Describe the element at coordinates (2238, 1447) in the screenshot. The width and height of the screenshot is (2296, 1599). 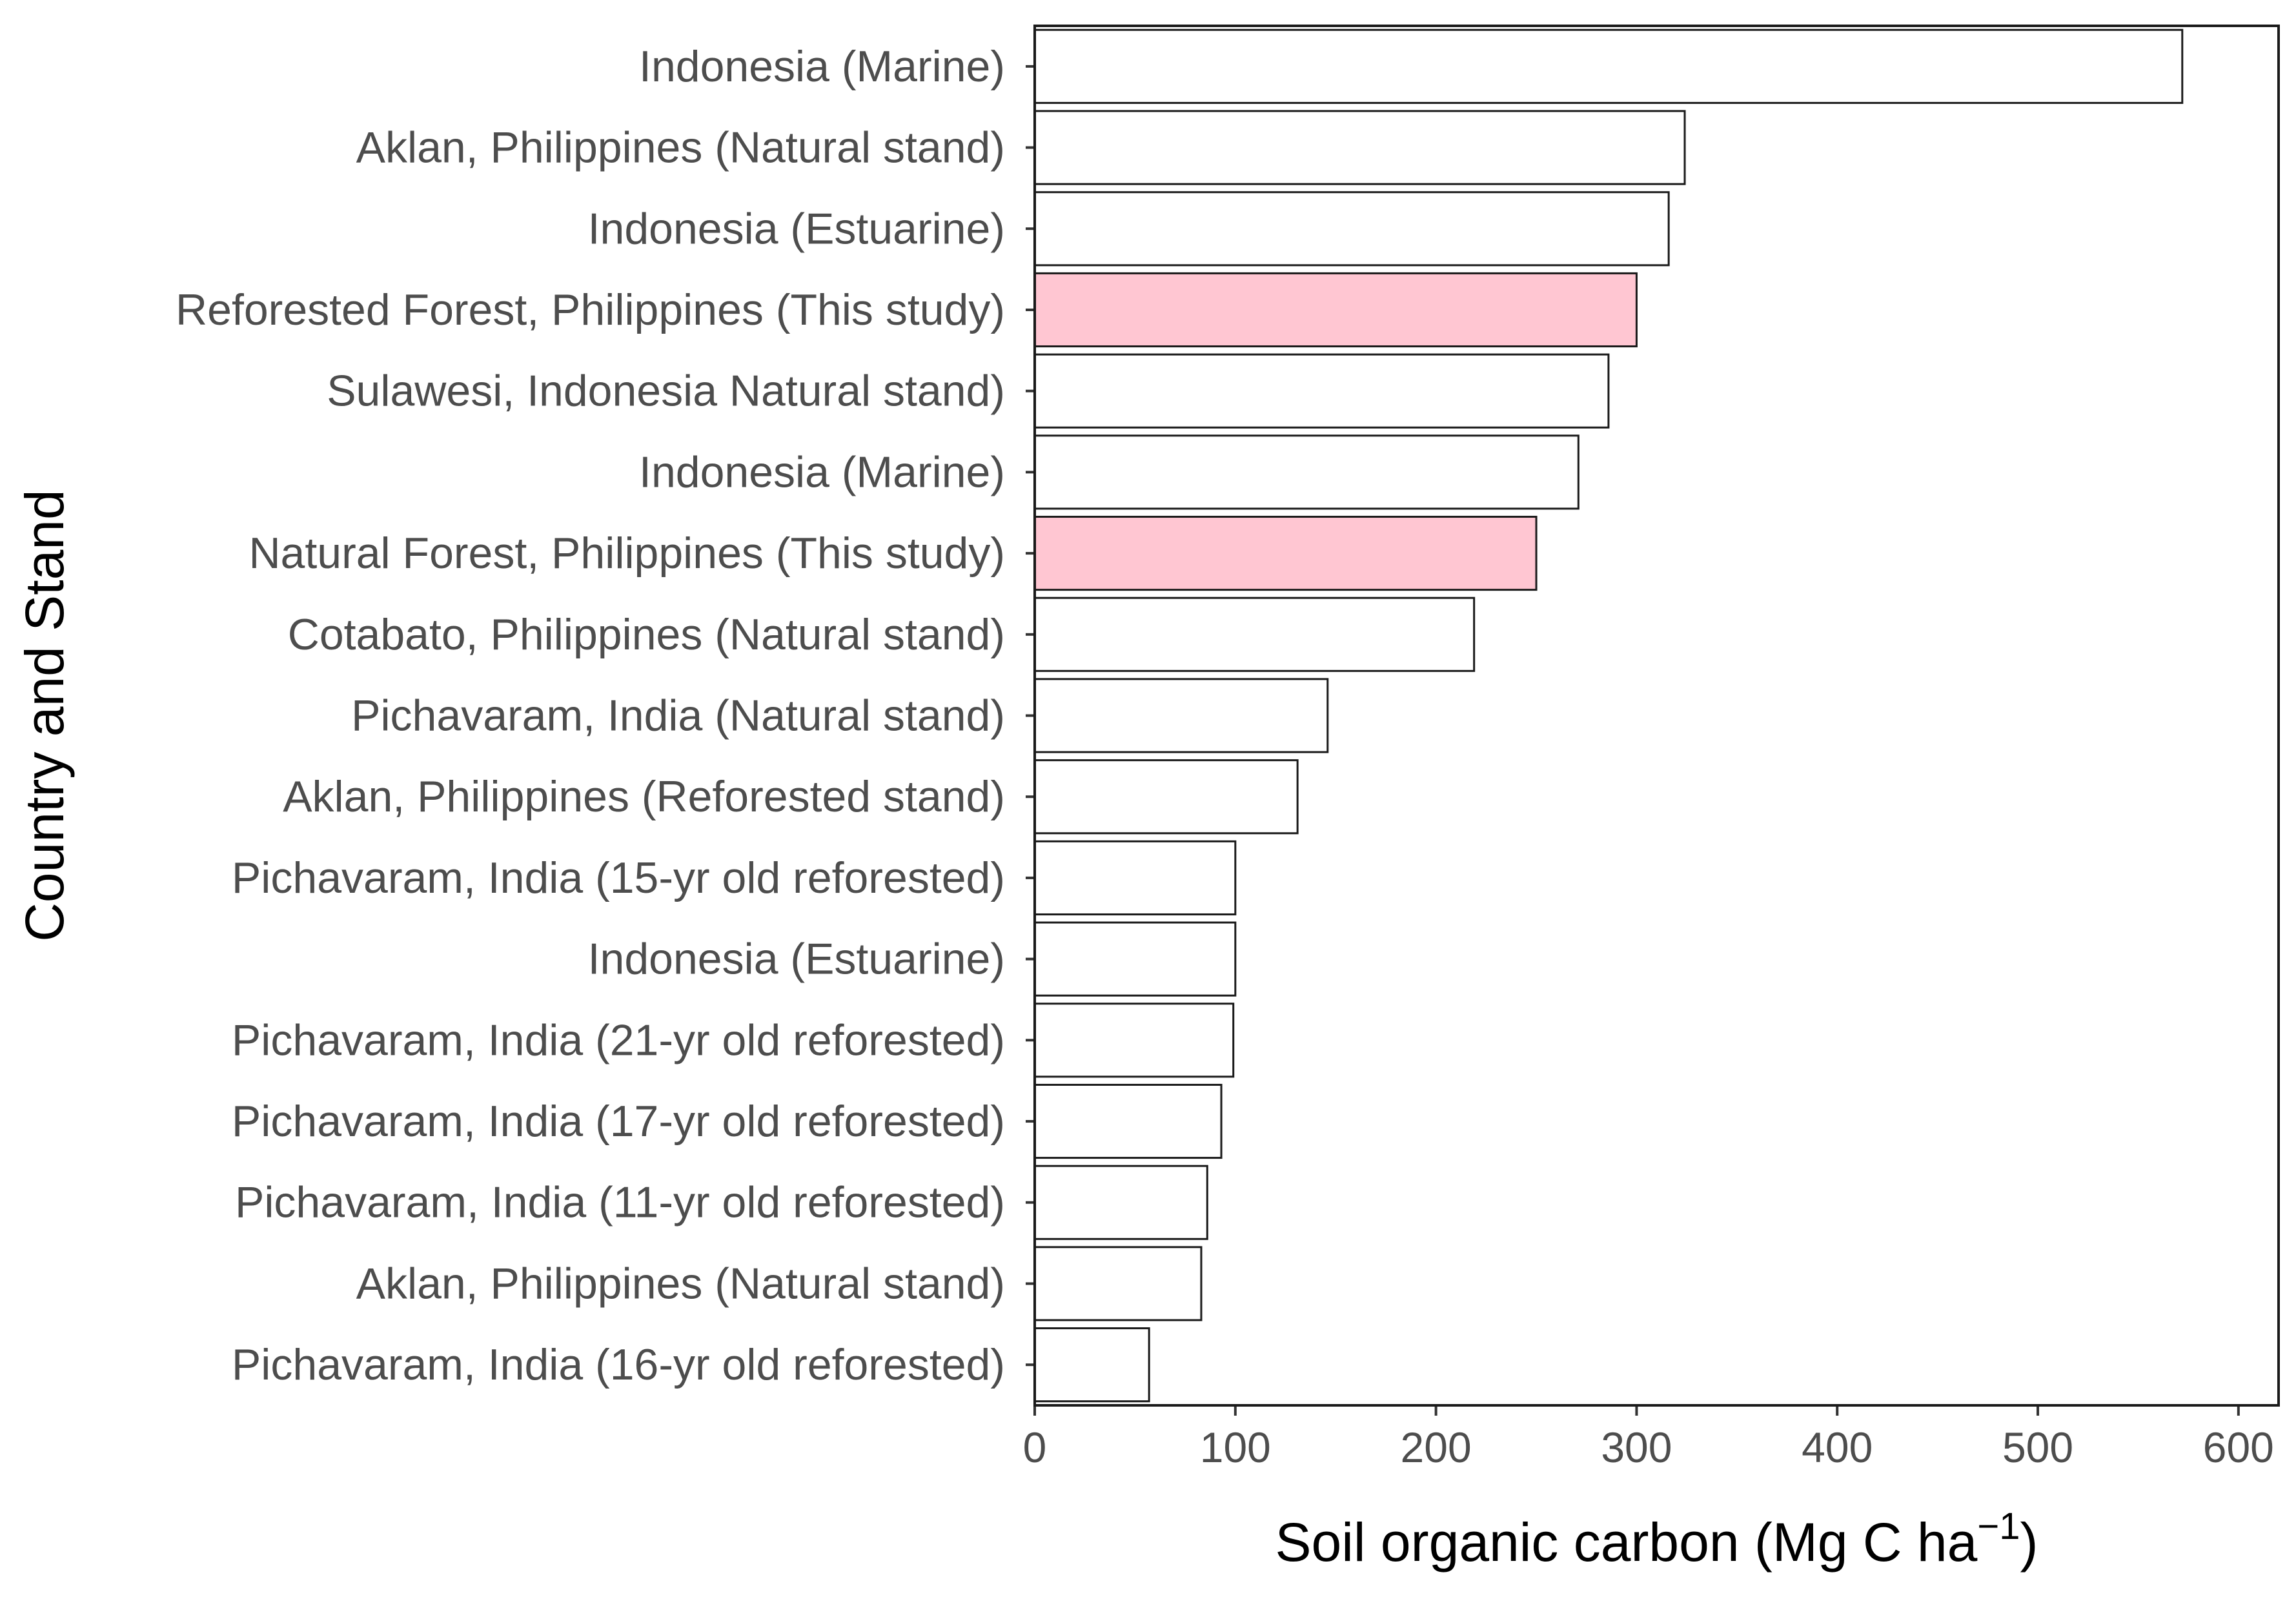
I see `x-tick-label-600: 600` at that location.